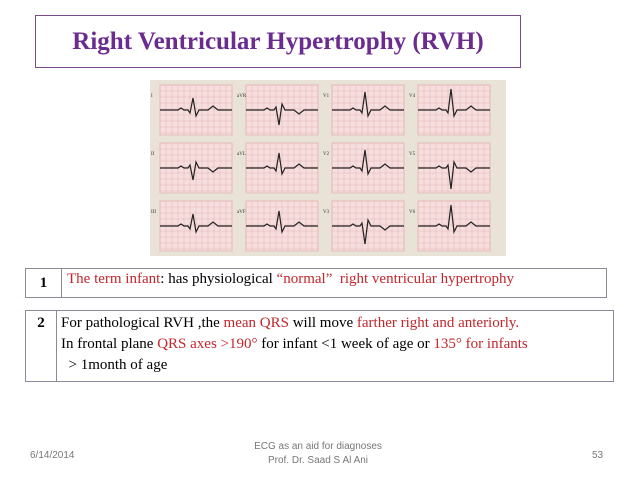 The height and width of the screenshot is (479, 638). I want to click on text-run: In frontal plane, so click(109, 344).